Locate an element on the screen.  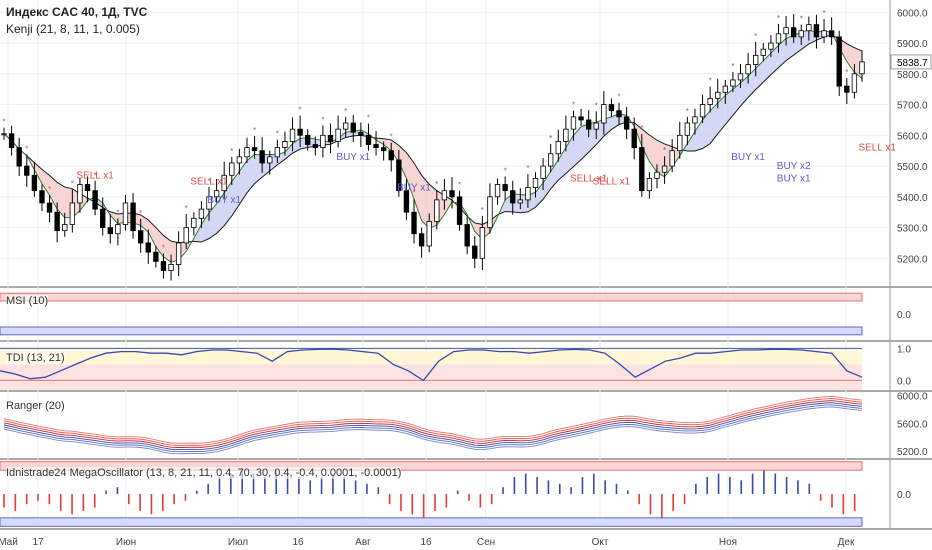
tdi-lower-fill is located at coordinates (431, 377).